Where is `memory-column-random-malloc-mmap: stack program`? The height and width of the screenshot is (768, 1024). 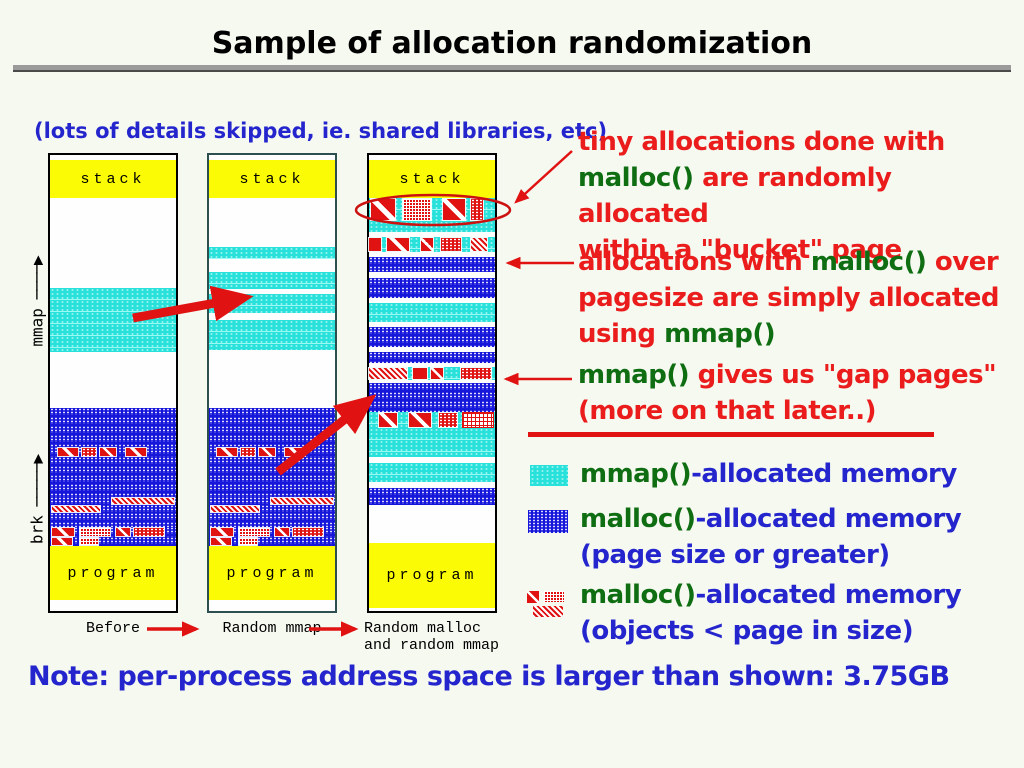
memory-column-random-malloc-mmap: stack program is located at coordinates (432, 383).